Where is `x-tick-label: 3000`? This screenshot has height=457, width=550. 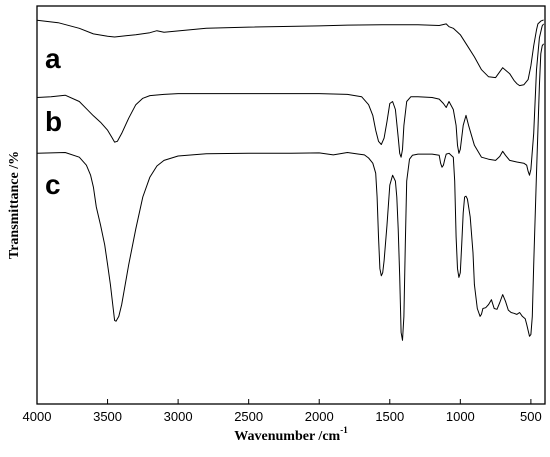 x-tick-label: 3000 is located at coordinates (178, 416).